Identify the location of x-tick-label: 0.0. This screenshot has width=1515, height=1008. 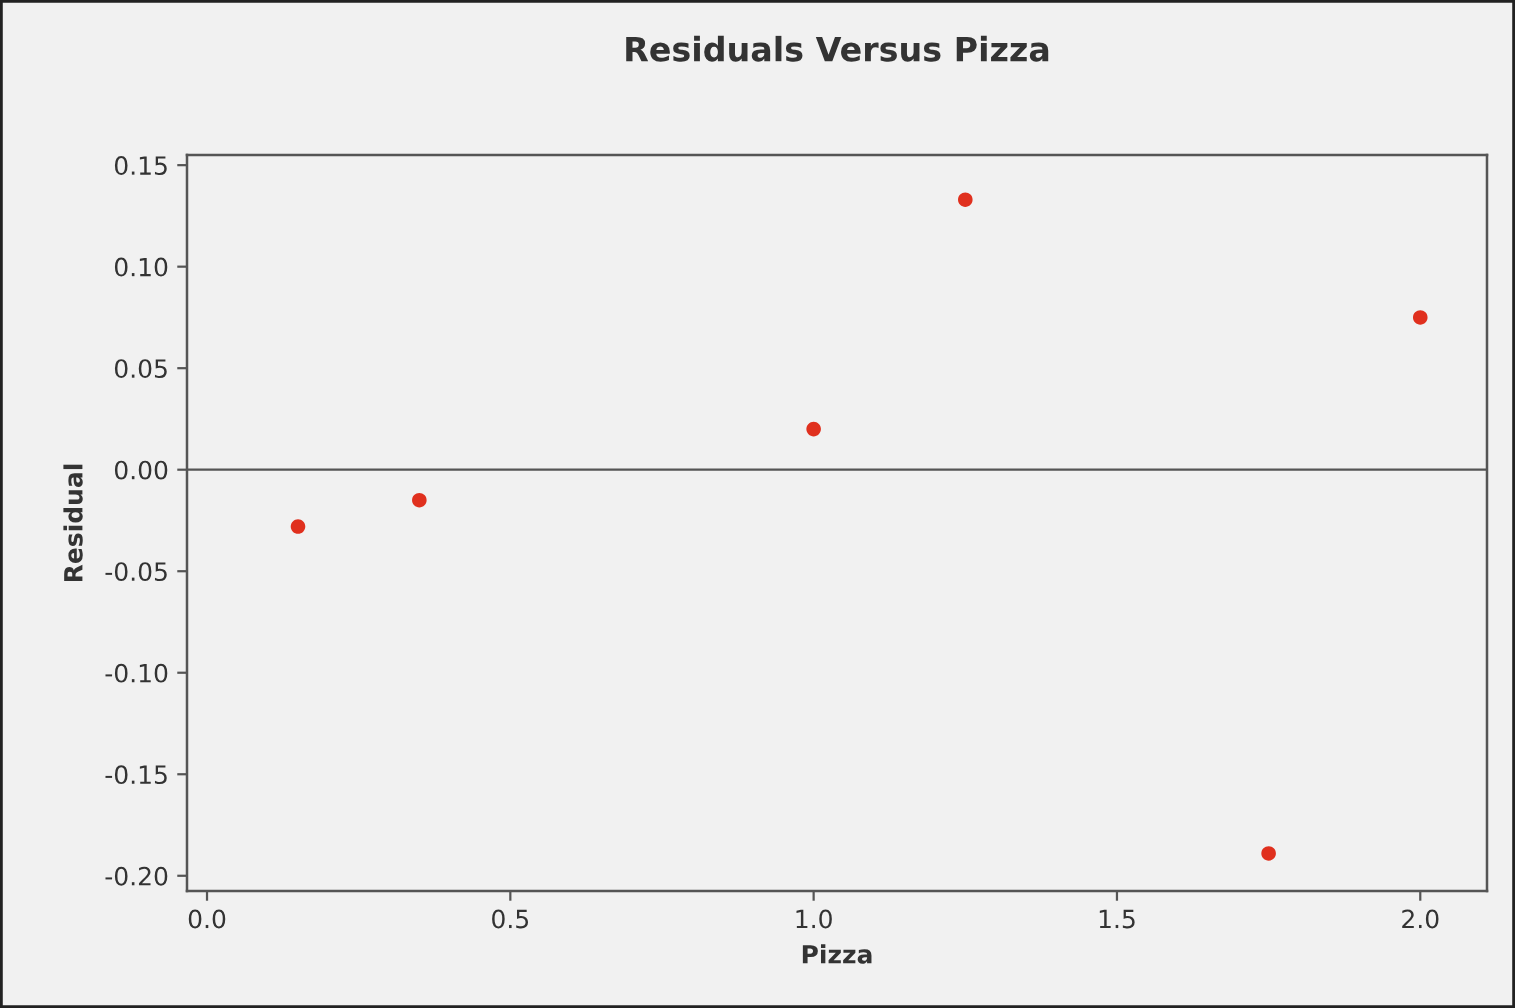
(207, 919).